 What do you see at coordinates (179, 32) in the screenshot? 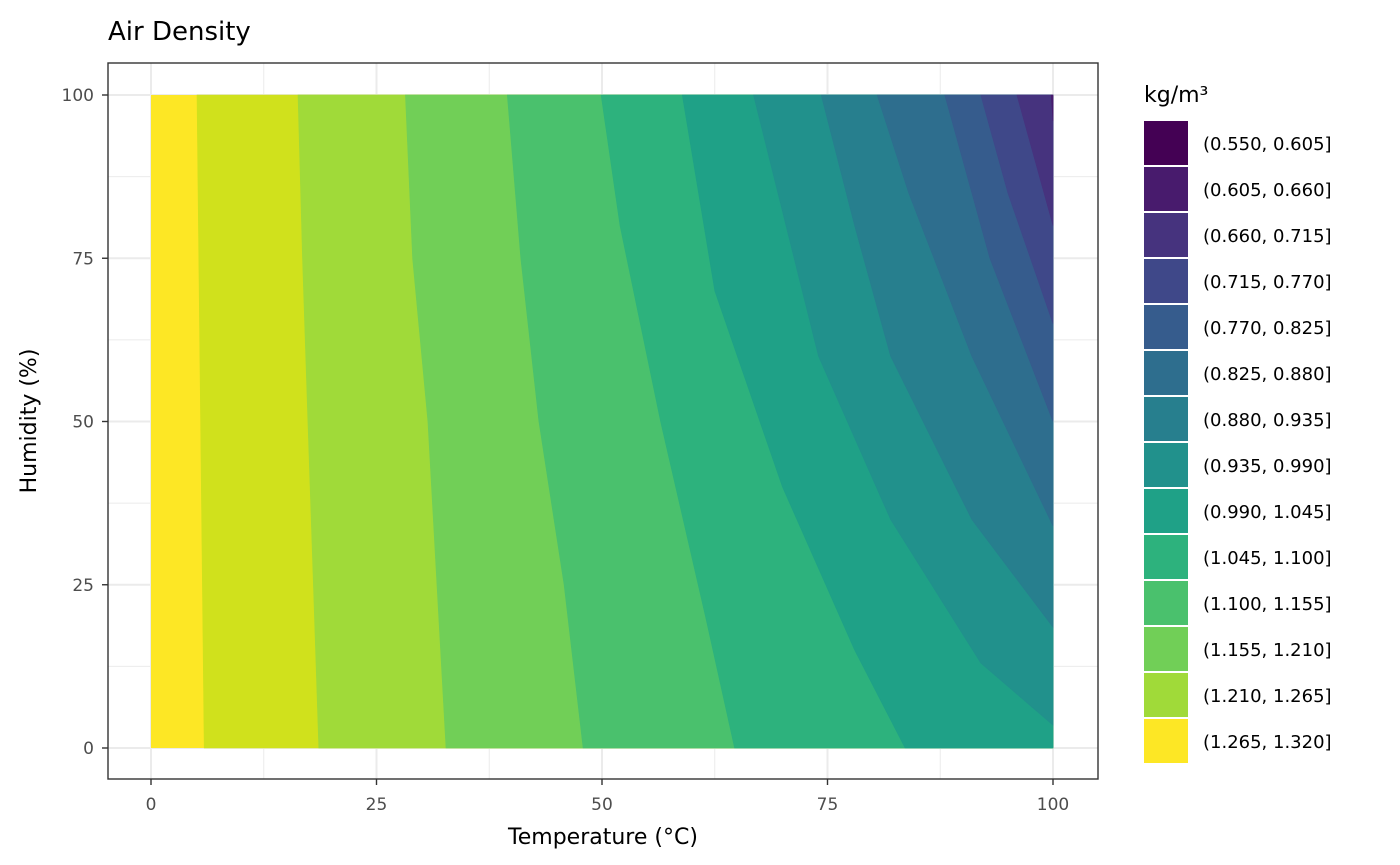
I see `chart-title: Air Density` at bounding box center [179, 32].